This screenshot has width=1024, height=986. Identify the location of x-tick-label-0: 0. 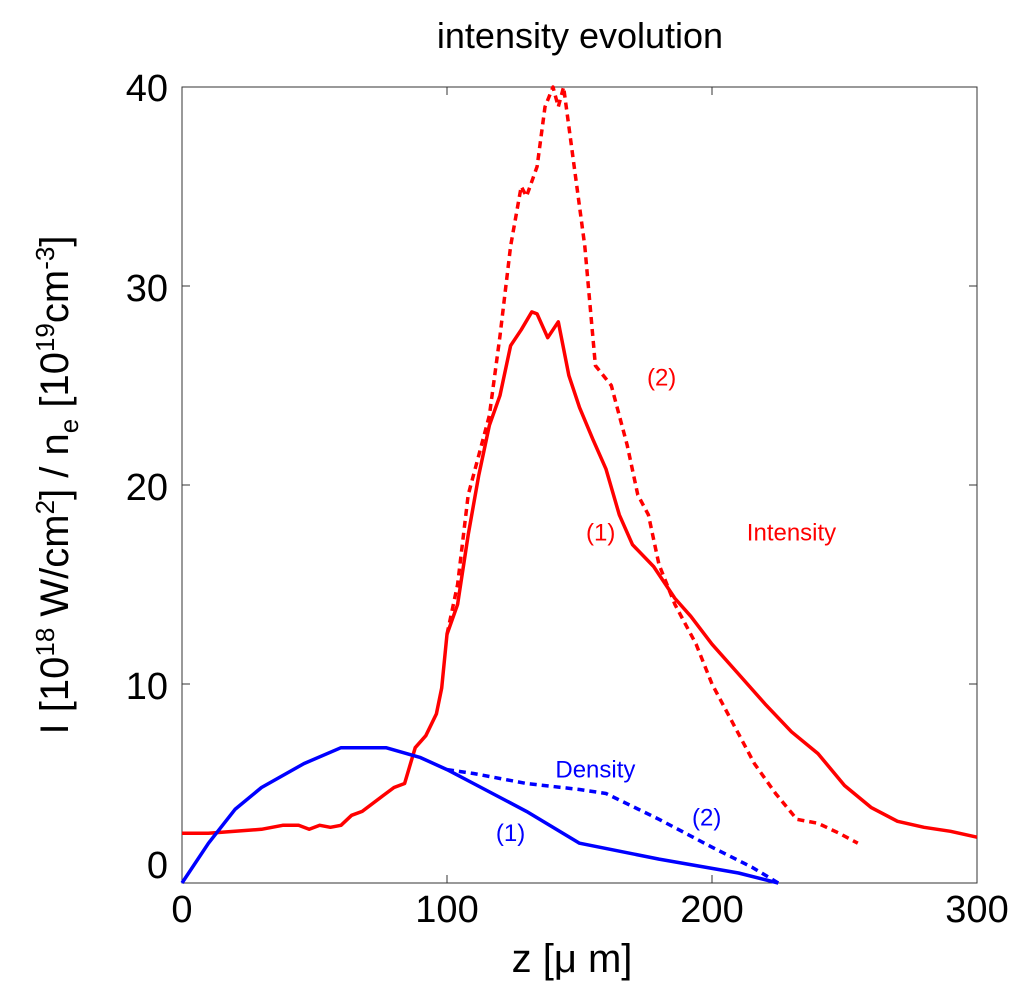
(181, 910).